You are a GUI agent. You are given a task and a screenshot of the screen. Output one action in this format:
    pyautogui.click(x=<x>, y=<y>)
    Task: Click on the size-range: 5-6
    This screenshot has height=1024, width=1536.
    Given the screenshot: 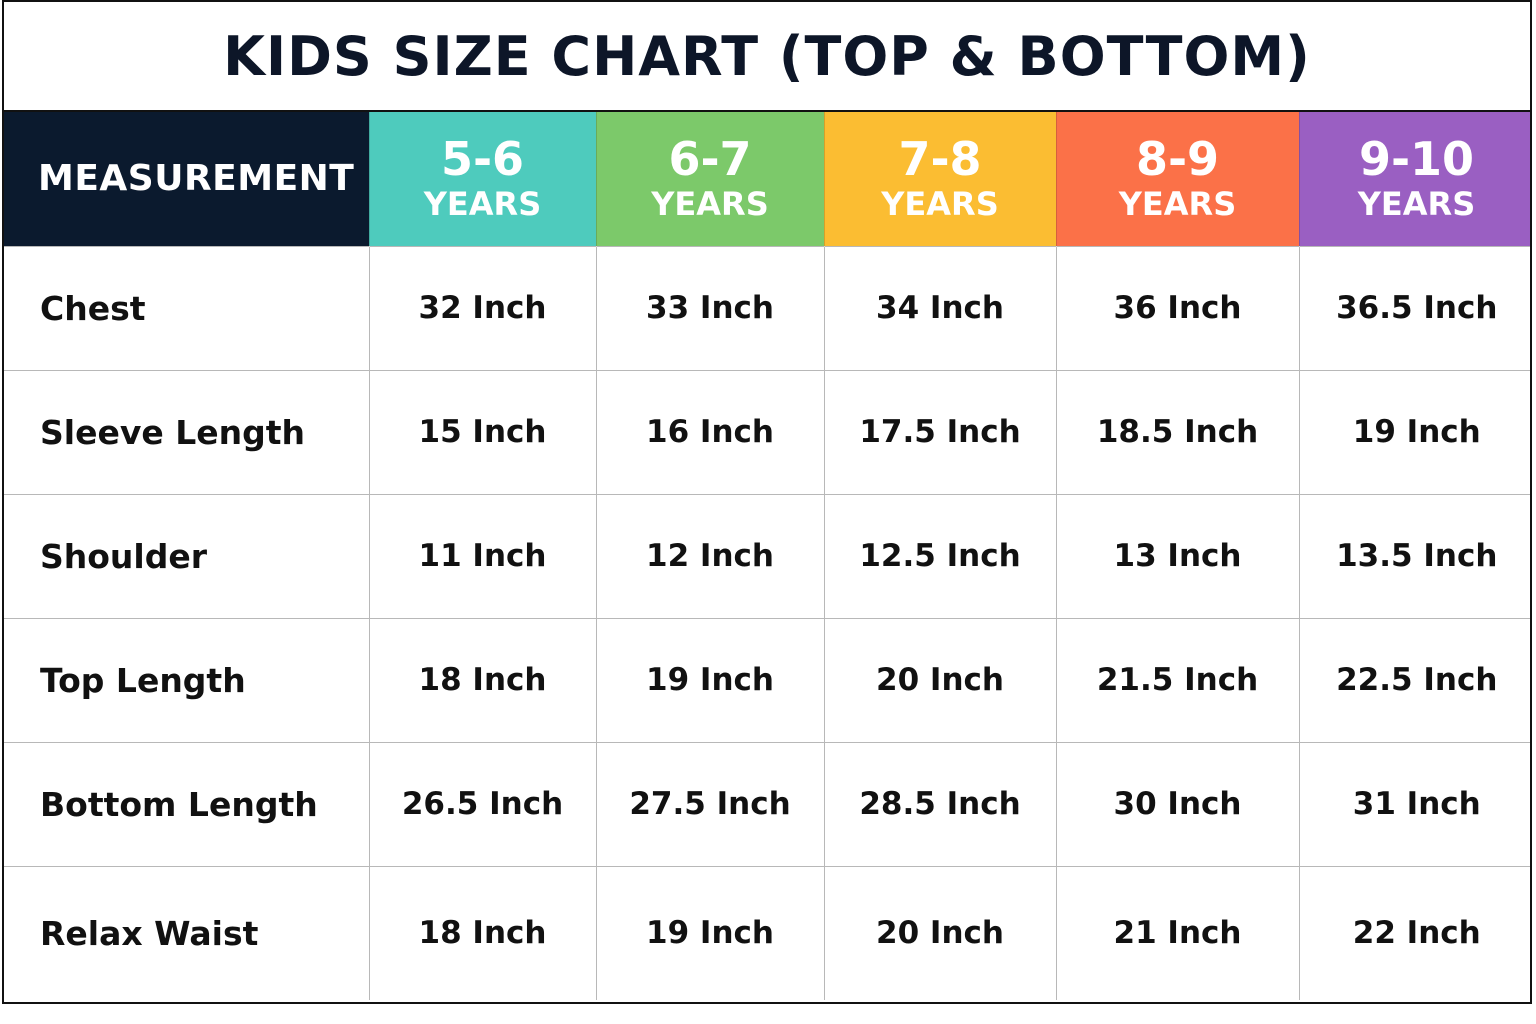 What is the action you would take?
    pyautogui.click(x=482, y=158)
    